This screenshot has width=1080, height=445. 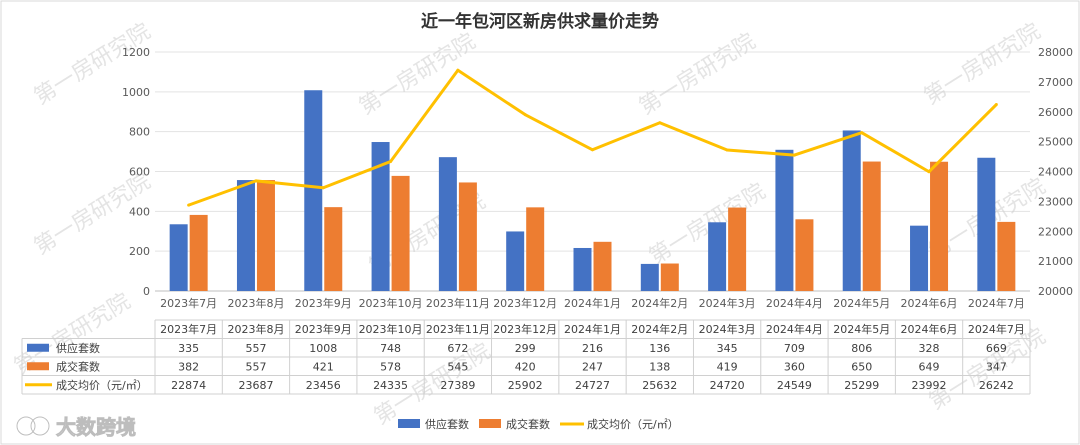 I want to click on y-left-tick-label: 1200, so click(x=136, y=52).